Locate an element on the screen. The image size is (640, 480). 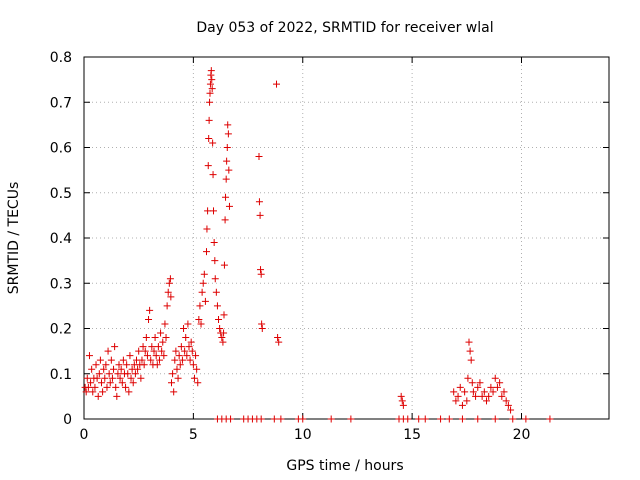
x-tick-label: 0 is located at coordinates (84, 435).